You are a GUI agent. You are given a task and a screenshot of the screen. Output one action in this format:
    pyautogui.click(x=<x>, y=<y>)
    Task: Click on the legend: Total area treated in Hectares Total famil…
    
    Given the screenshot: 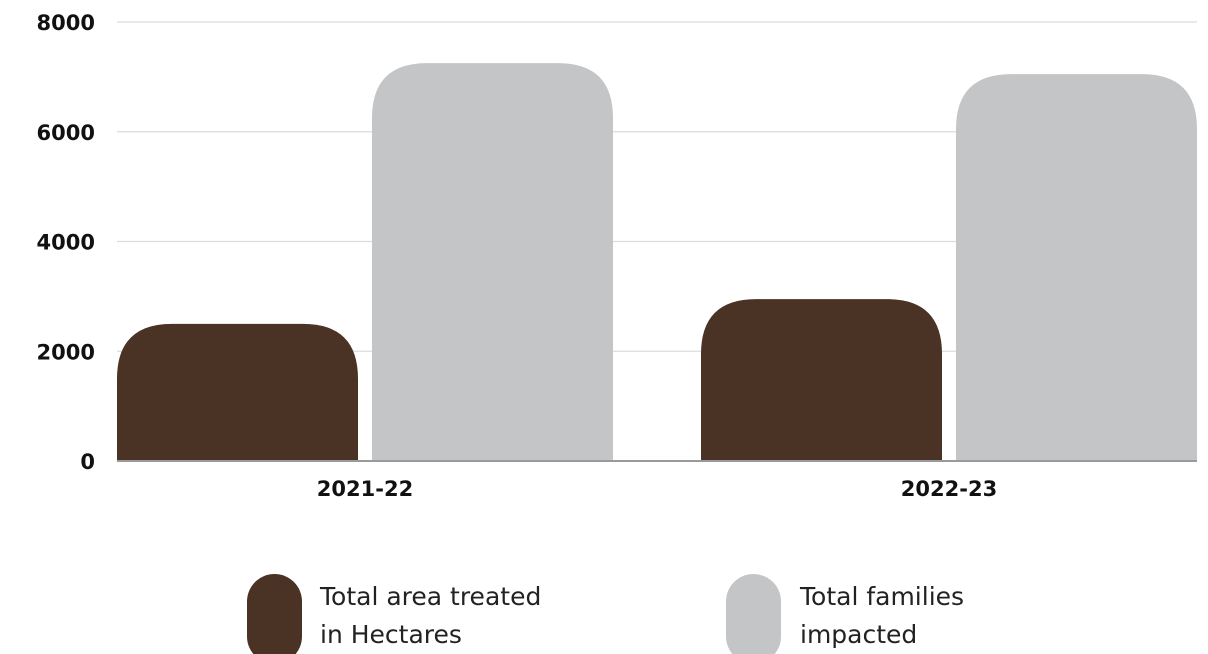 What is the action you would take?
    pyautogui.click(x=605, y=614)
    